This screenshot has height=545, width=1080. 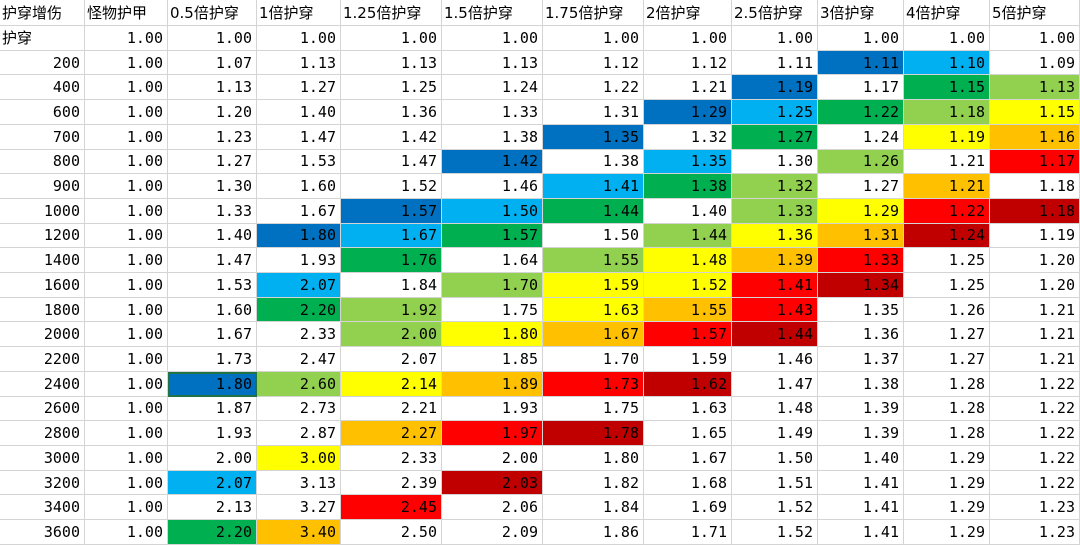 I want to click on table-cell: 1.29, so click(x=947, y=532).